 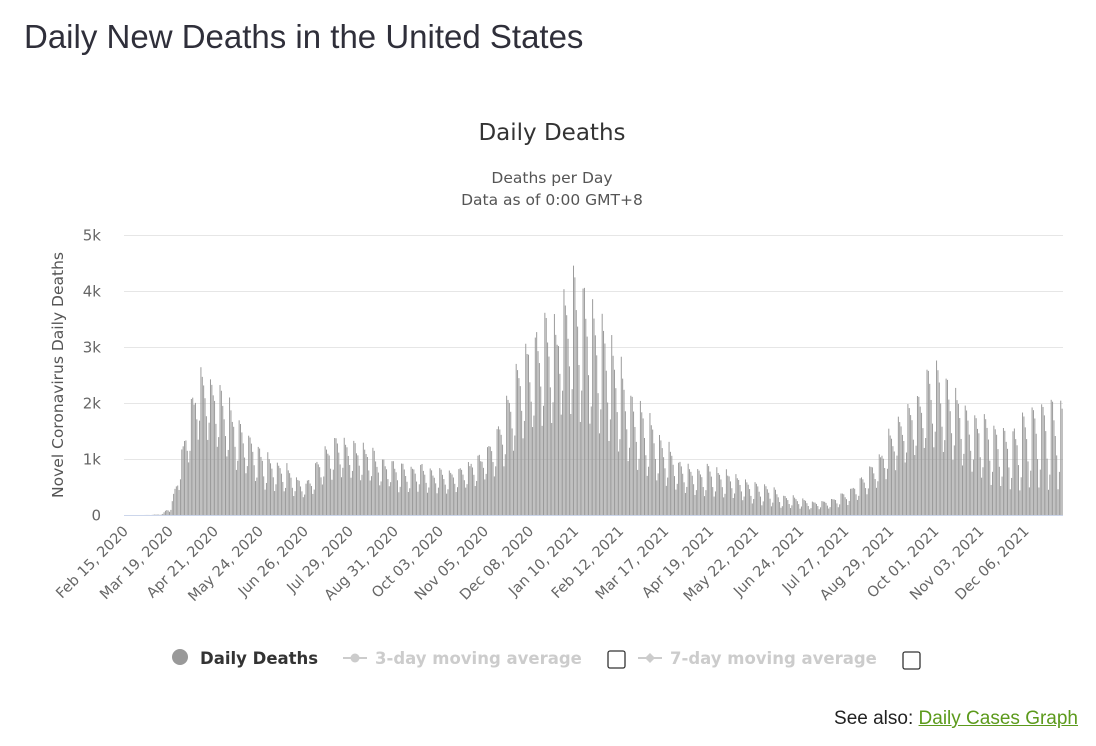 What do you see at coordinates (998, 718) in the screenshot?
I see `daily-cases-graph-link: Daily Cases Graph` at bounding box center [998, 718].